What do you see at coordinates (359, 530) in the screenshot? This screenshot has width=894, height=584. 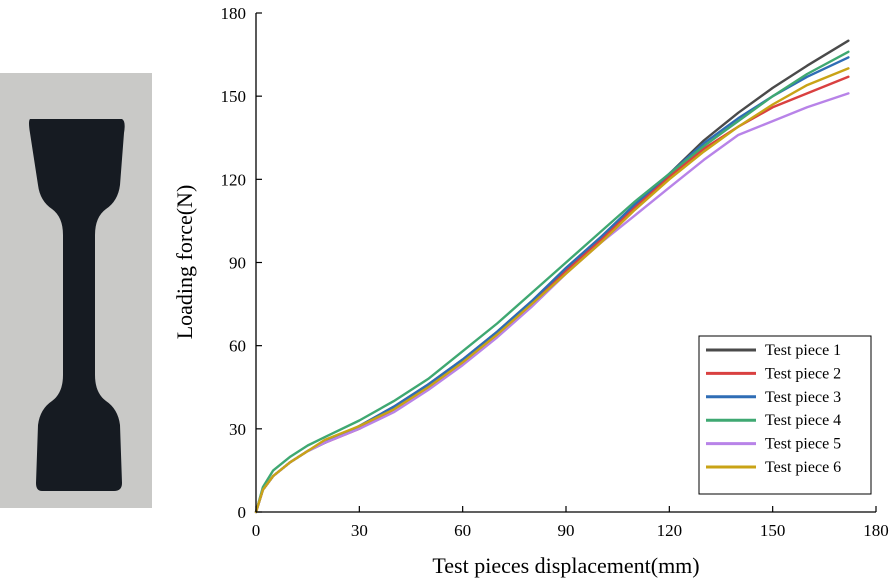 I see `x-tick-label: 30` at bounding box center [359, 530].